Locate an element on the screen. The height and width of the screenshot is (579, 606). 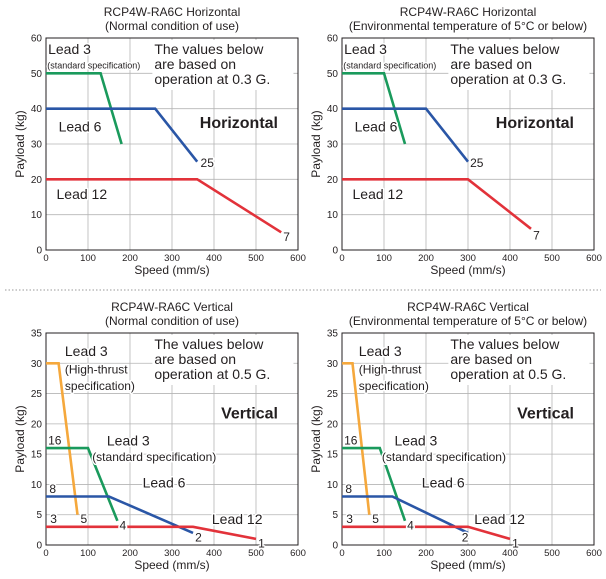
y-tick-label: 50 is located at coordinates (37, 74).